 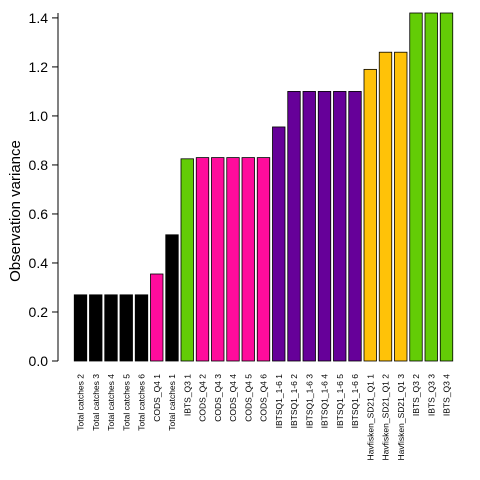 What do you see at coordinates (355, 401) in the screenshot?
I see `x-tick-label: IBTSQ1_1-6 6` at bounding box center [355, 401].